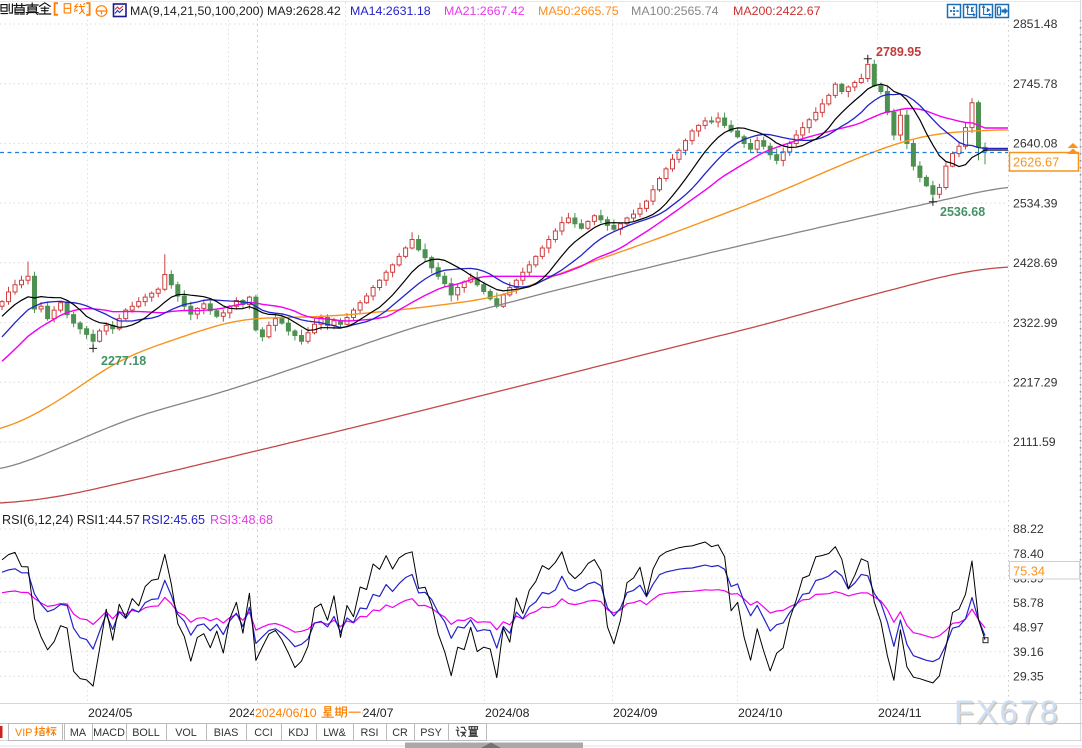 Image resolution: width=1082 pixels, height=748 pixels. I want to click on svg-text: BIAS, so click(226, 733).